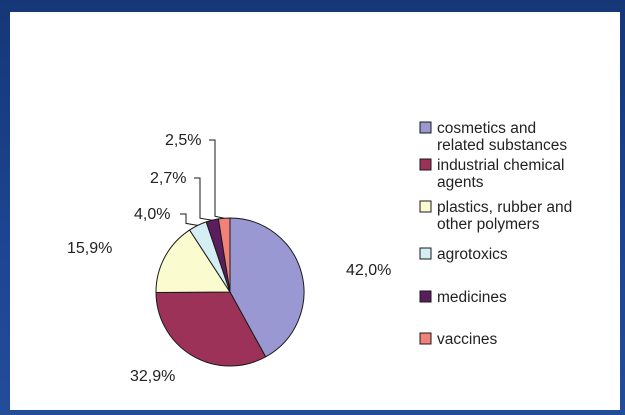  I want to click on legend-label-4-line-1: agrotoxics, so click(472, 254).